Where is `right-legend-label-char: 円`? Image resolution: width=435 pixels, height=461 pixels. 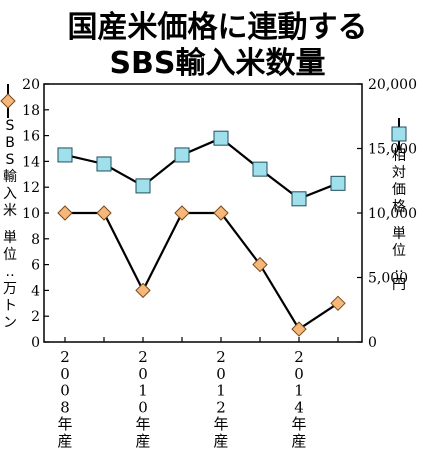
right-legend-label-char: 円 is located at coordinates (399, 285).